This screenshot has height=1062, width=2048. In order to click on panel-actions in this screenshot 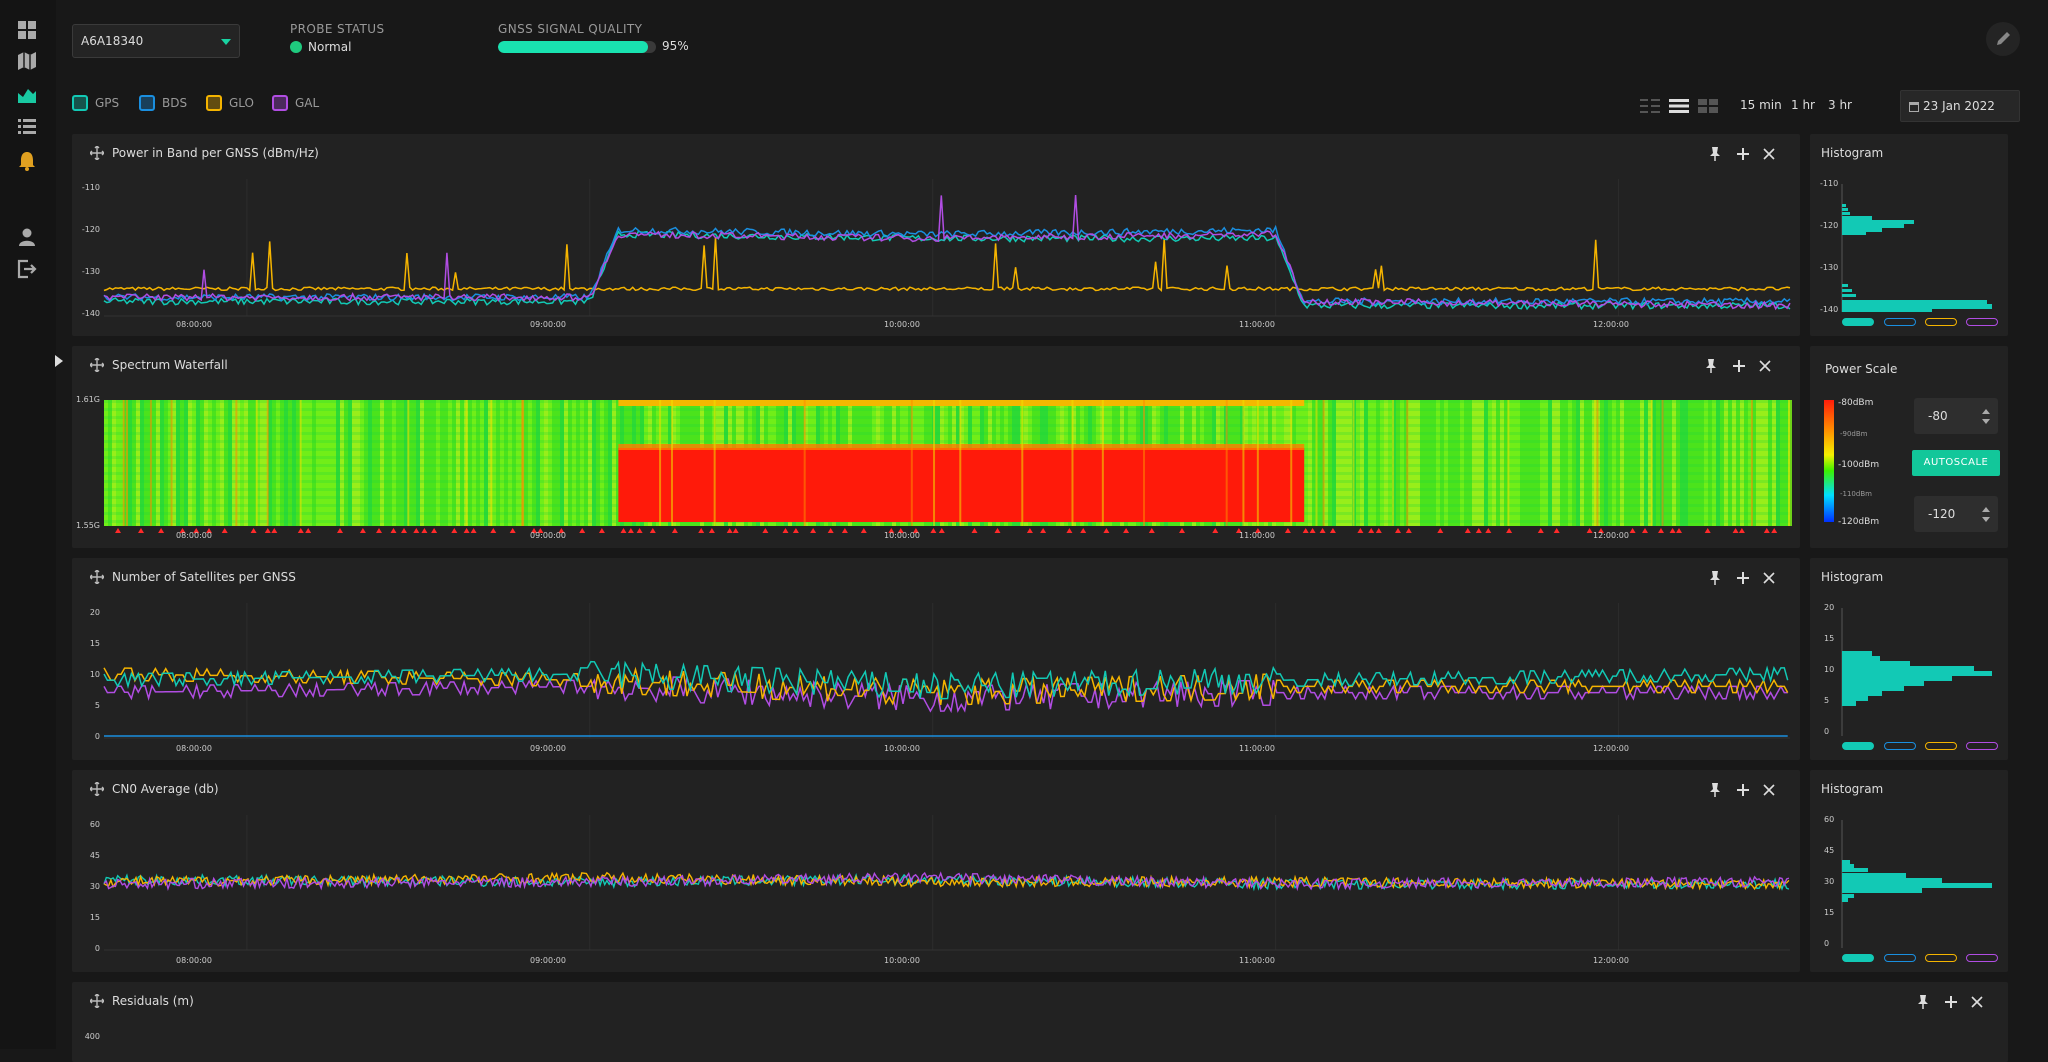, I will do `click(1743, 578)`.